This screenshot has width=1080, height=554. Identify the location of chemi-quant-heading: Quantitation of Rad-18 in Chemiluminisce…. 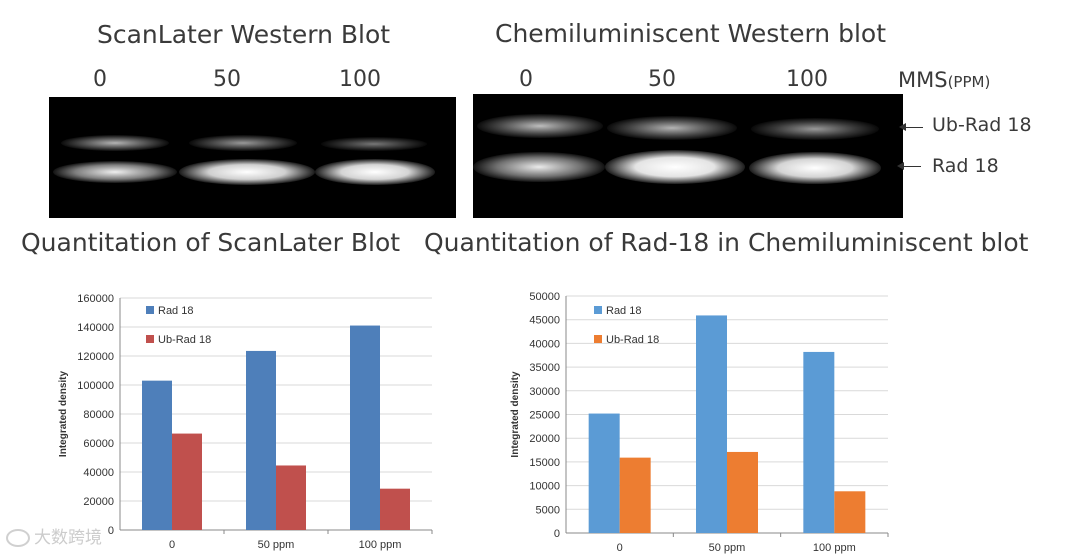
(726, 242).